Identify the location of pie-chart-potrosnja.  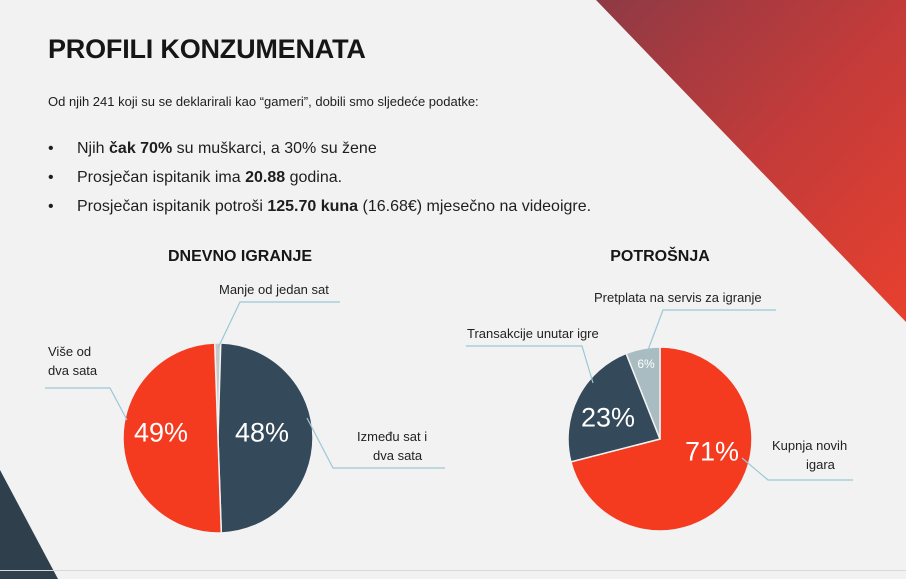
(660, 439).